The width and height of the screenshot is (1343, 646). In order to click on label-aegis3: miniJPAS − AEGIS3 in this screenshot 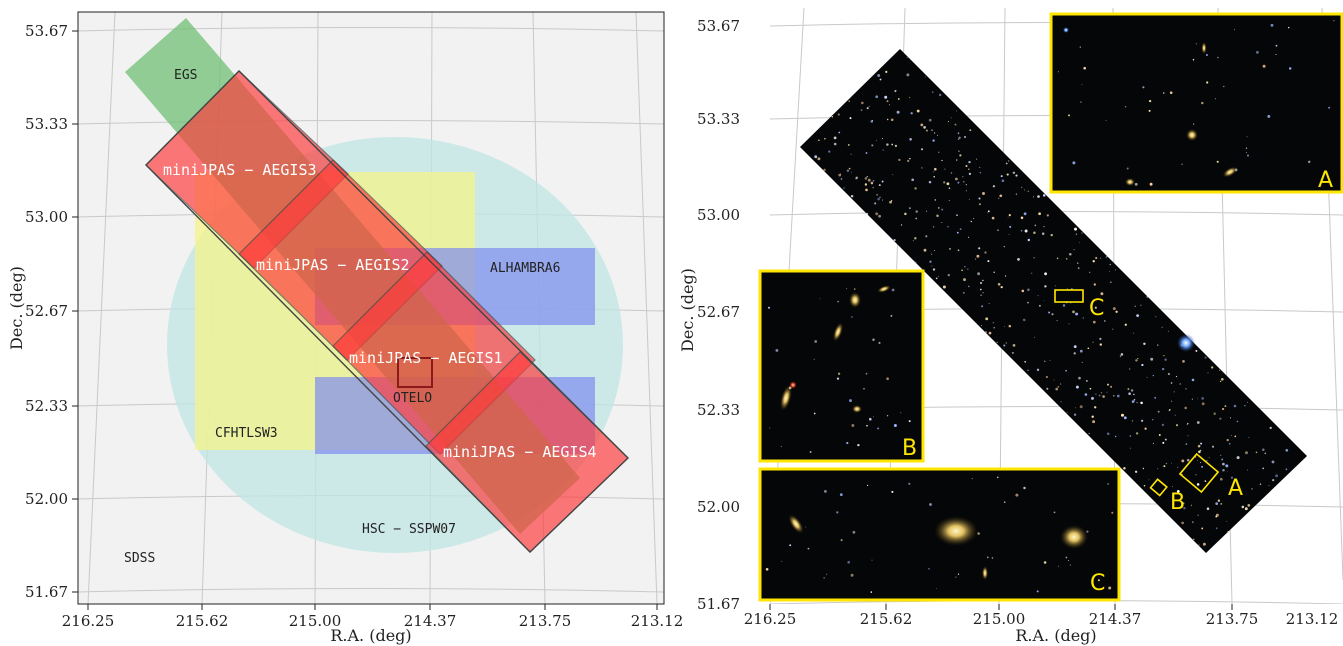, I will do `click(240, 170)`.